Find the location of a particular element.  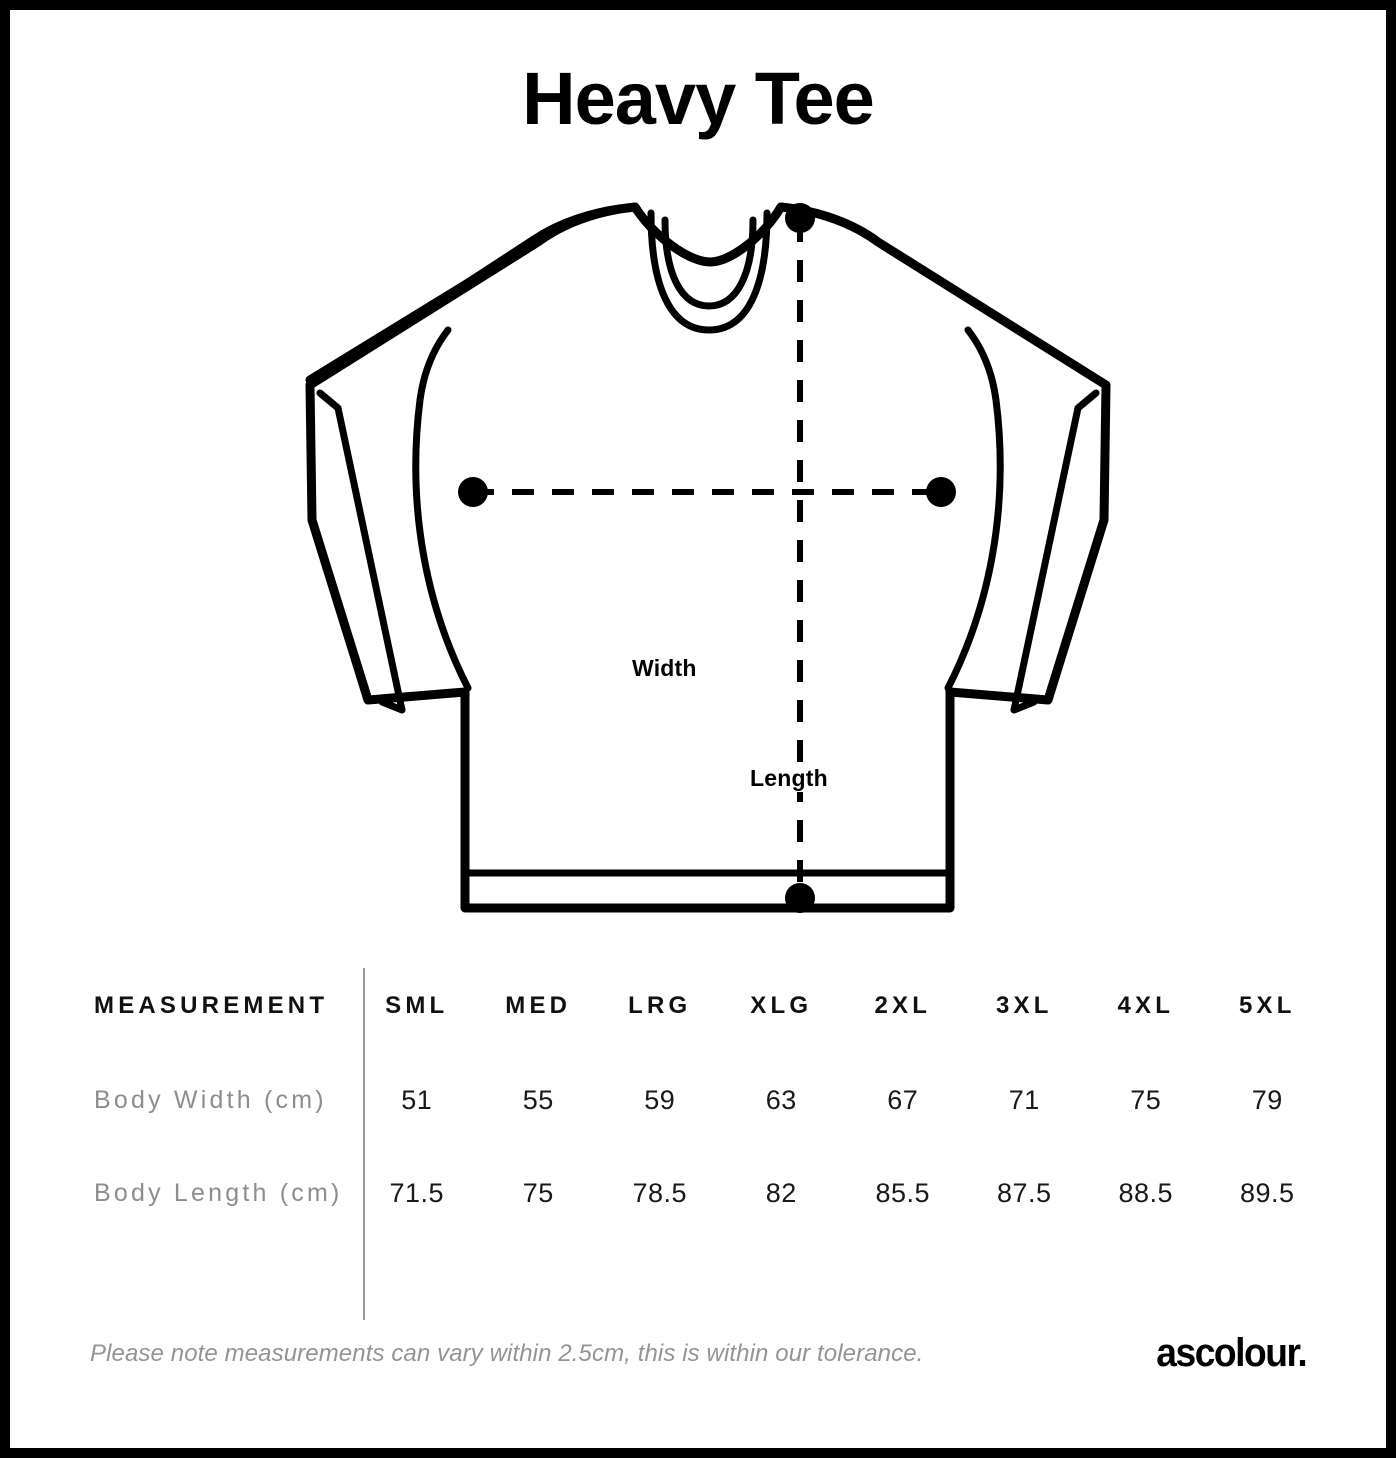

brand-logo: ascolour. is located at coordinates (1231, 1353).